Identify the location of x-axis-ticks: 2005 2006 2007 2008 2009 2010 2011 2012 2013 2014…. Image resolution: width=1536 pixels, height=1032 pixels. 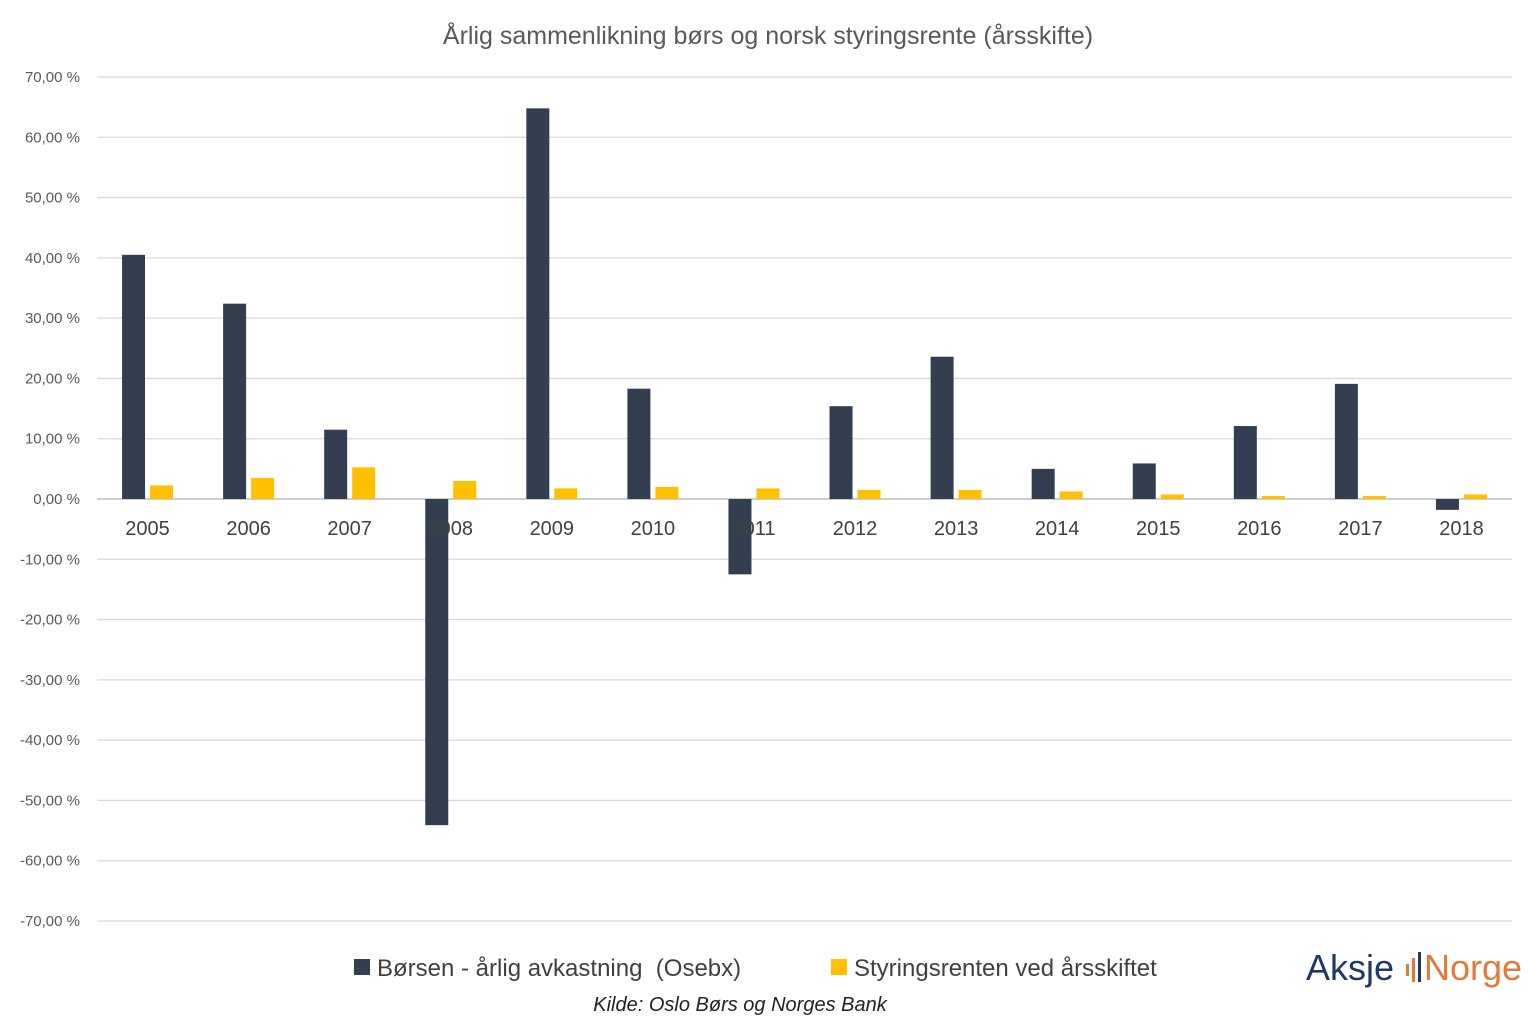
(804, 529).